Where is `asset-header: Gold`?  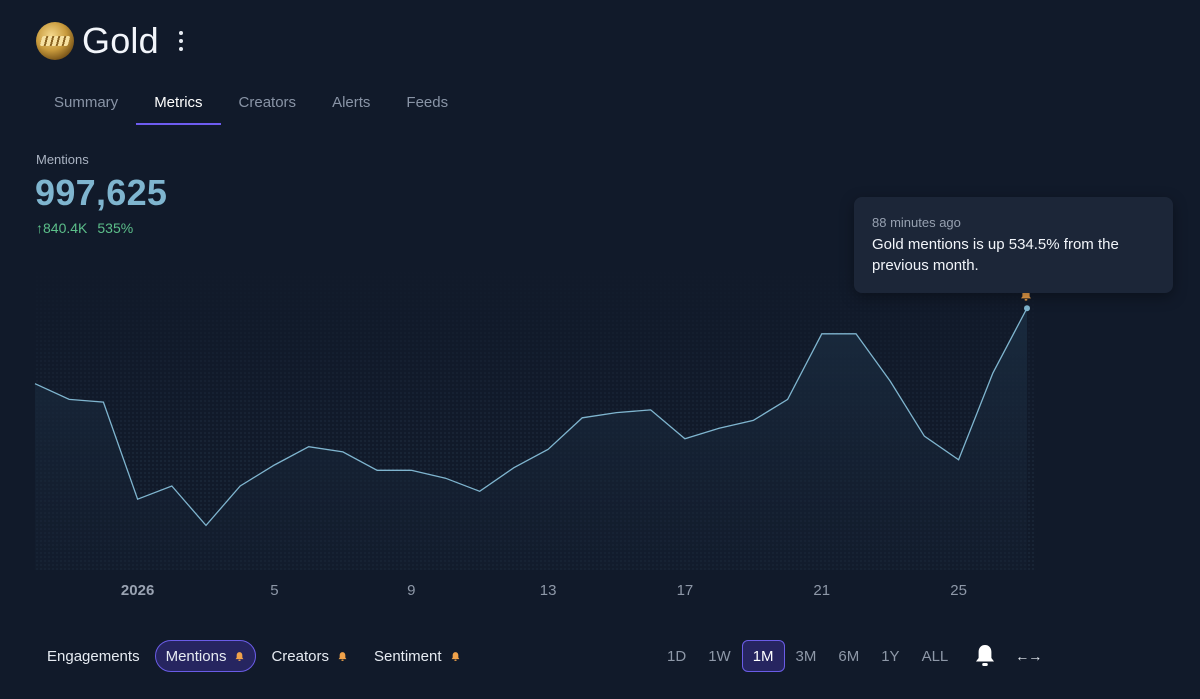
asset-header: Gold is located at coordinates (111, 41).